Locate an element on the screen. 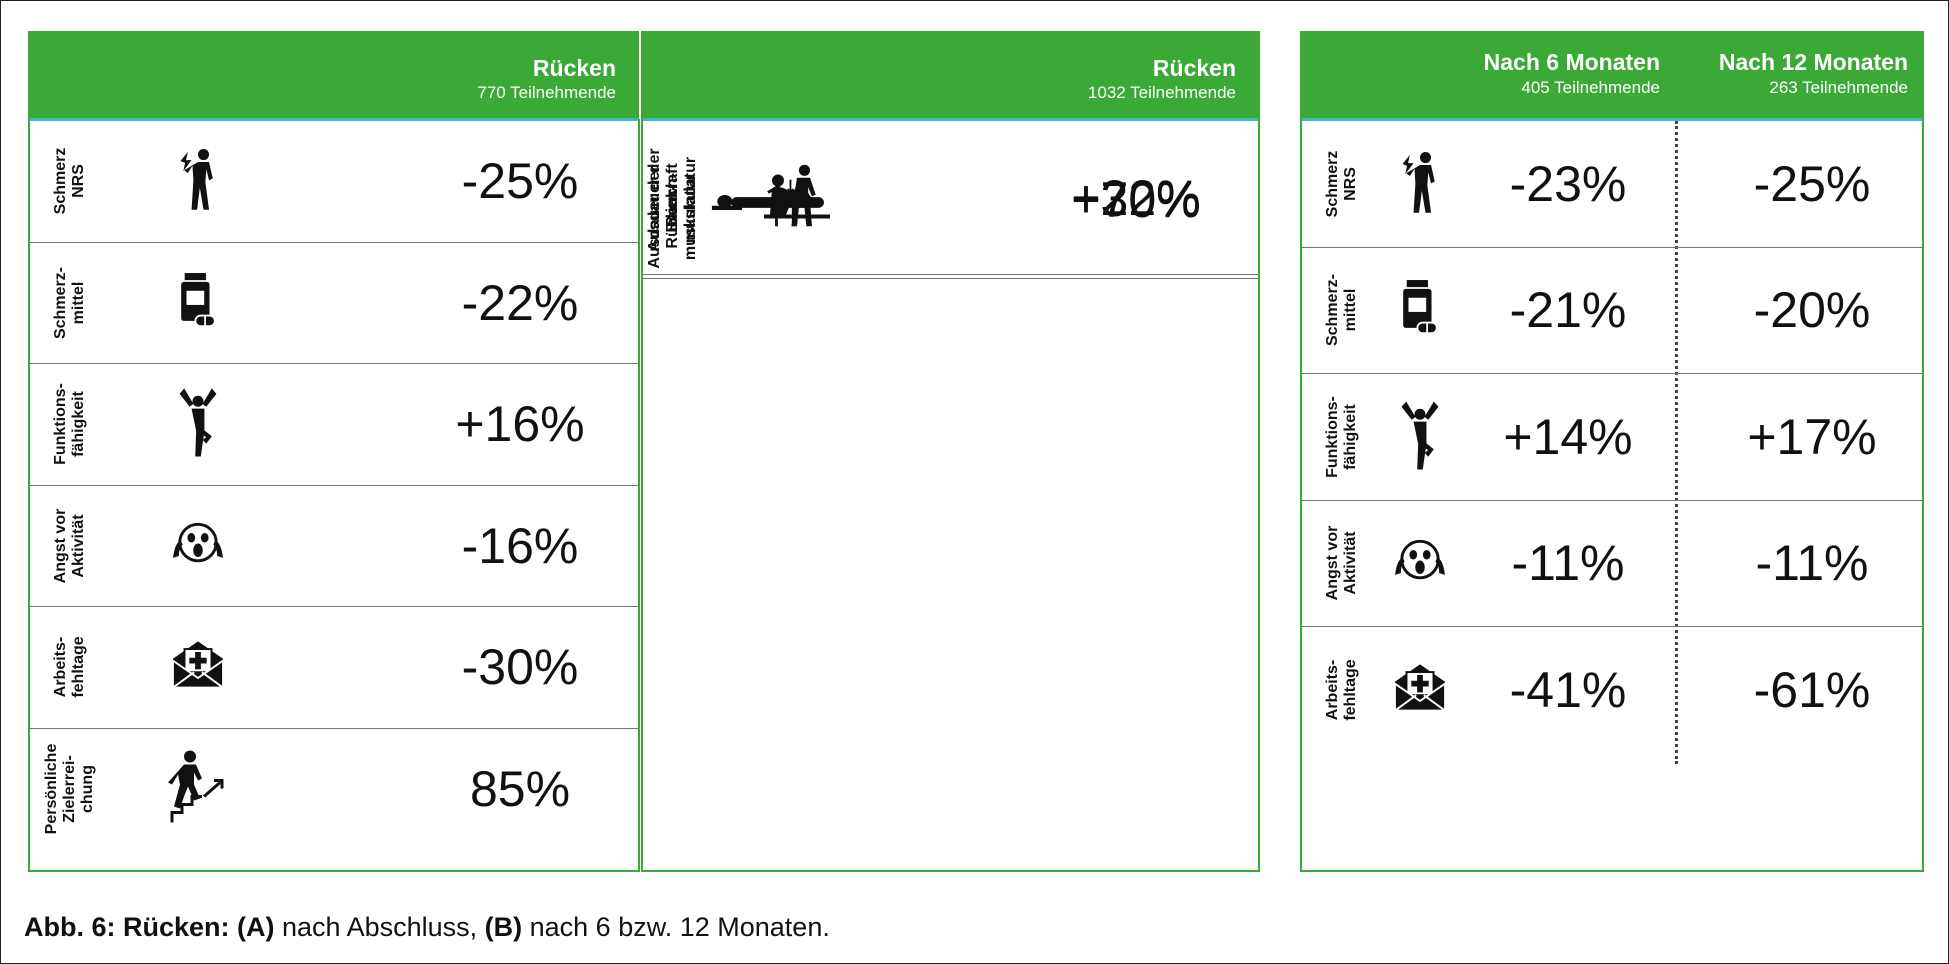 This screenshot has height=964, width=1949. table-row: Funktions-fähigkeit +14% +17% is located at coordinates (1612, 437).